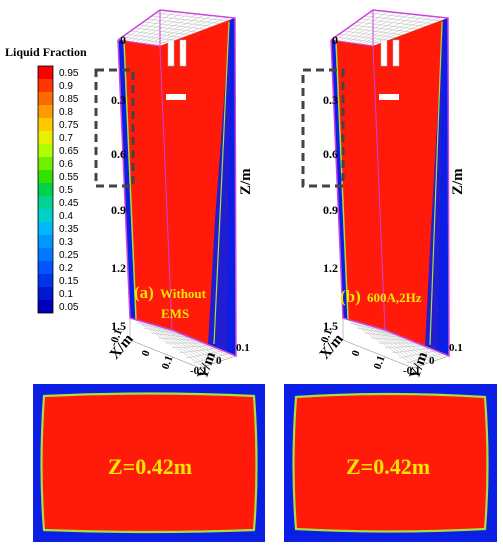 The height and width of the screenshot is (550, 503). What do you see at coordinates (130, 180) in the screenshot?
I see `panel-a-mushy-left` at bounding box center [130, 180].